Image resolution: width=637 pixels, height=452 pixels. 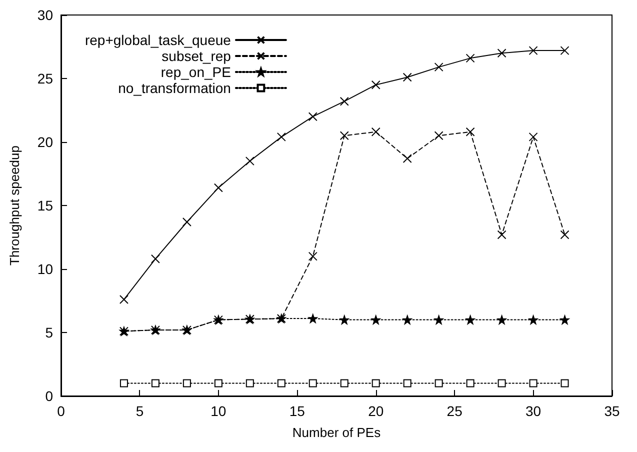 What do you see at coordinates (45, 15) in the screenshot?
I see `y-tick-label: 30` at bounding box center [45, 15].